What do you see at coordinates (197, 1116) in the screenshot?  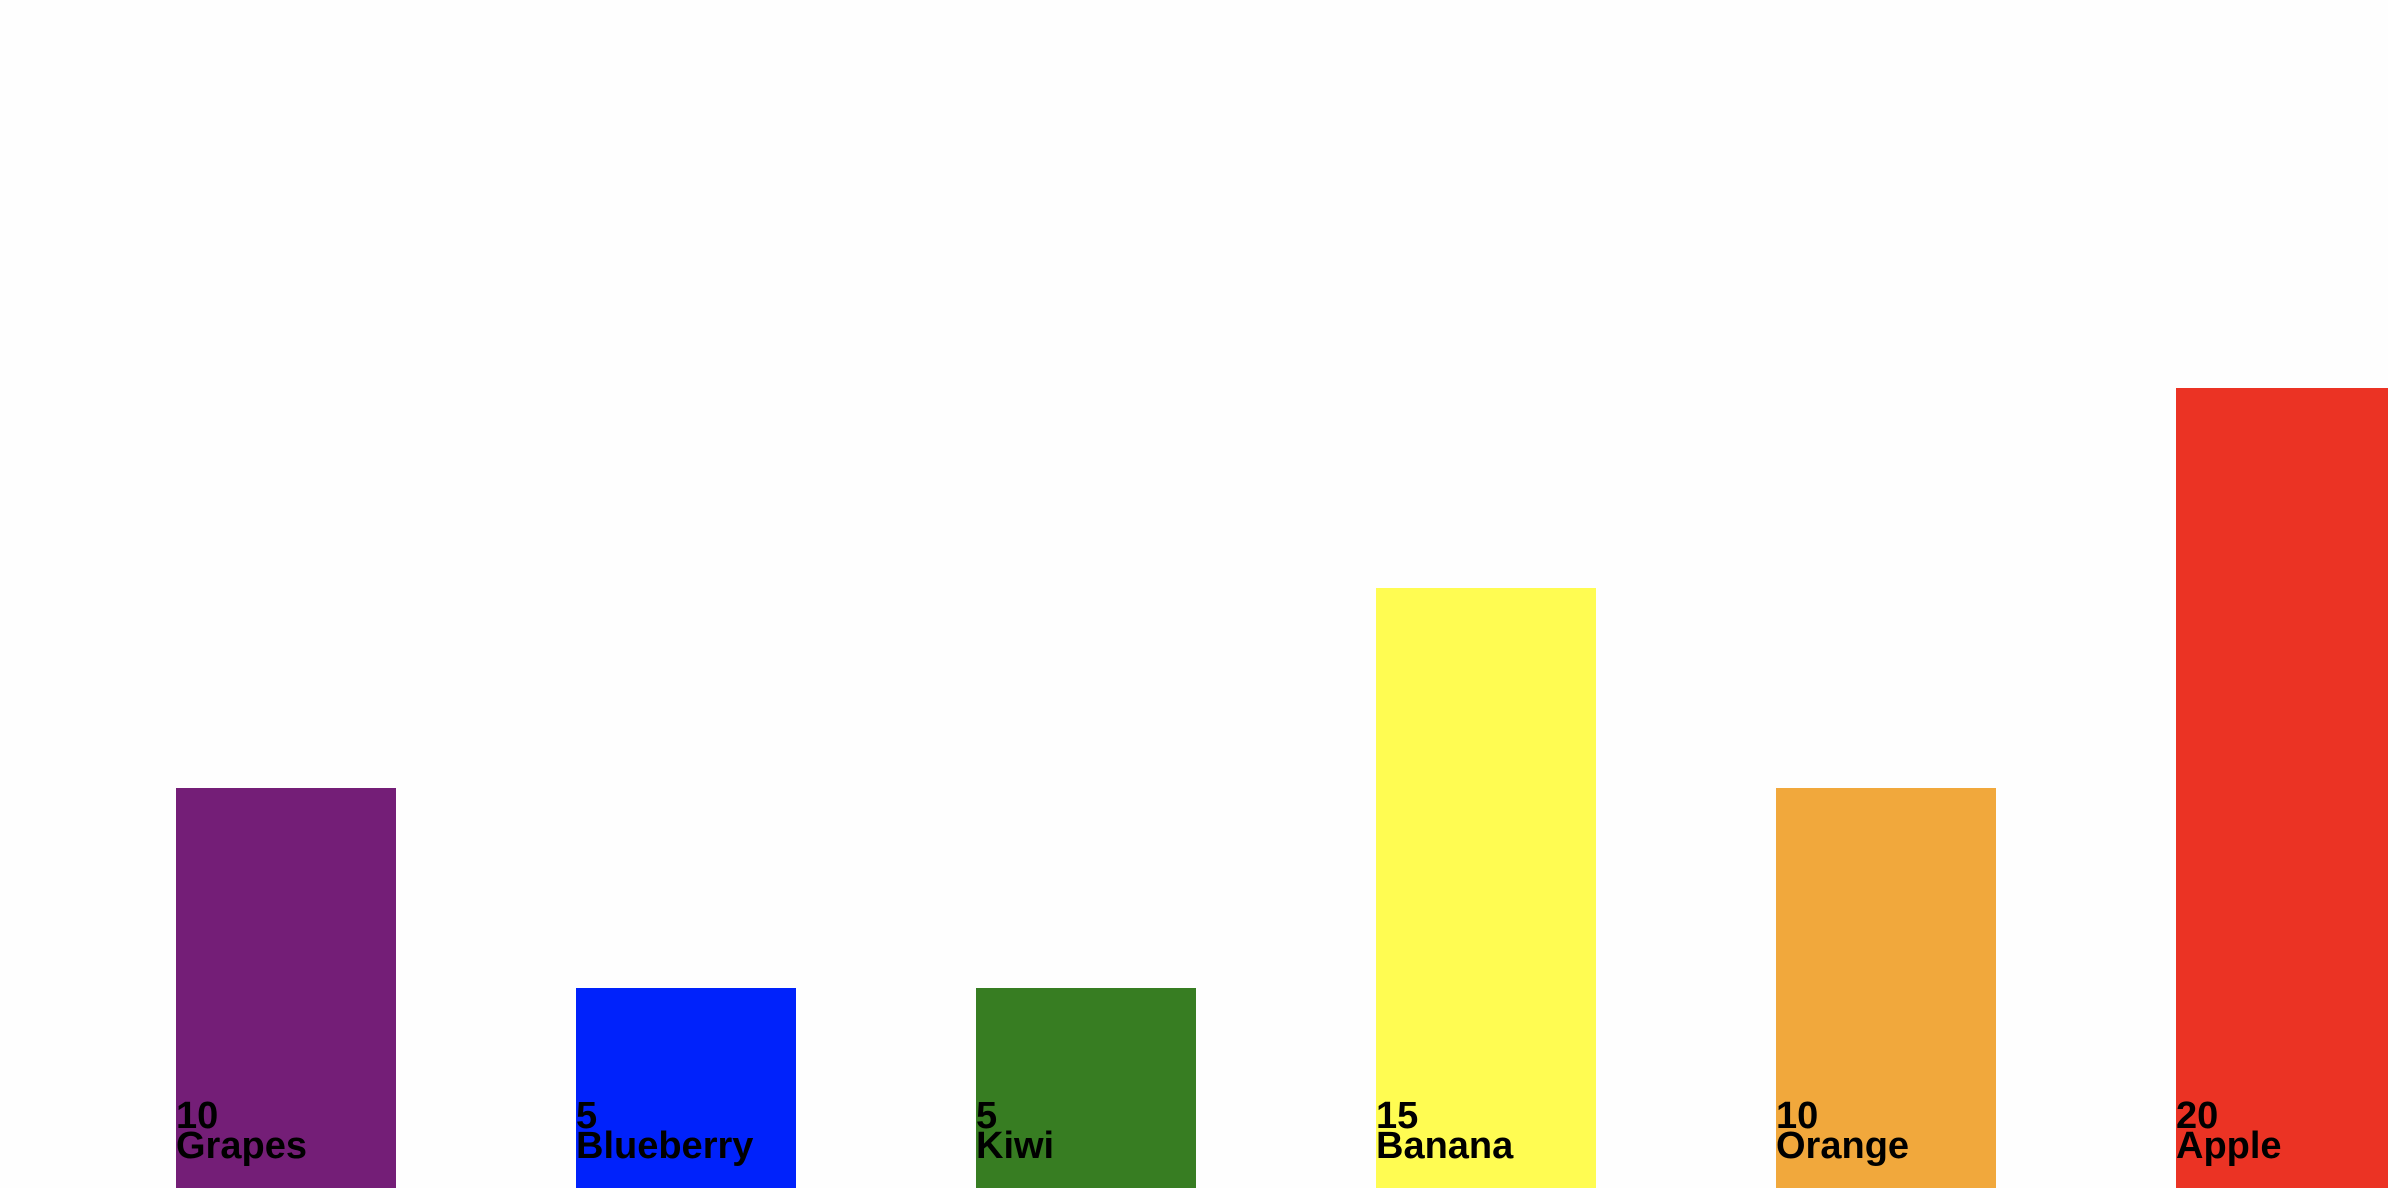 I see `bar-value-label-grapes: 10` at bounding box center [197, 1116].